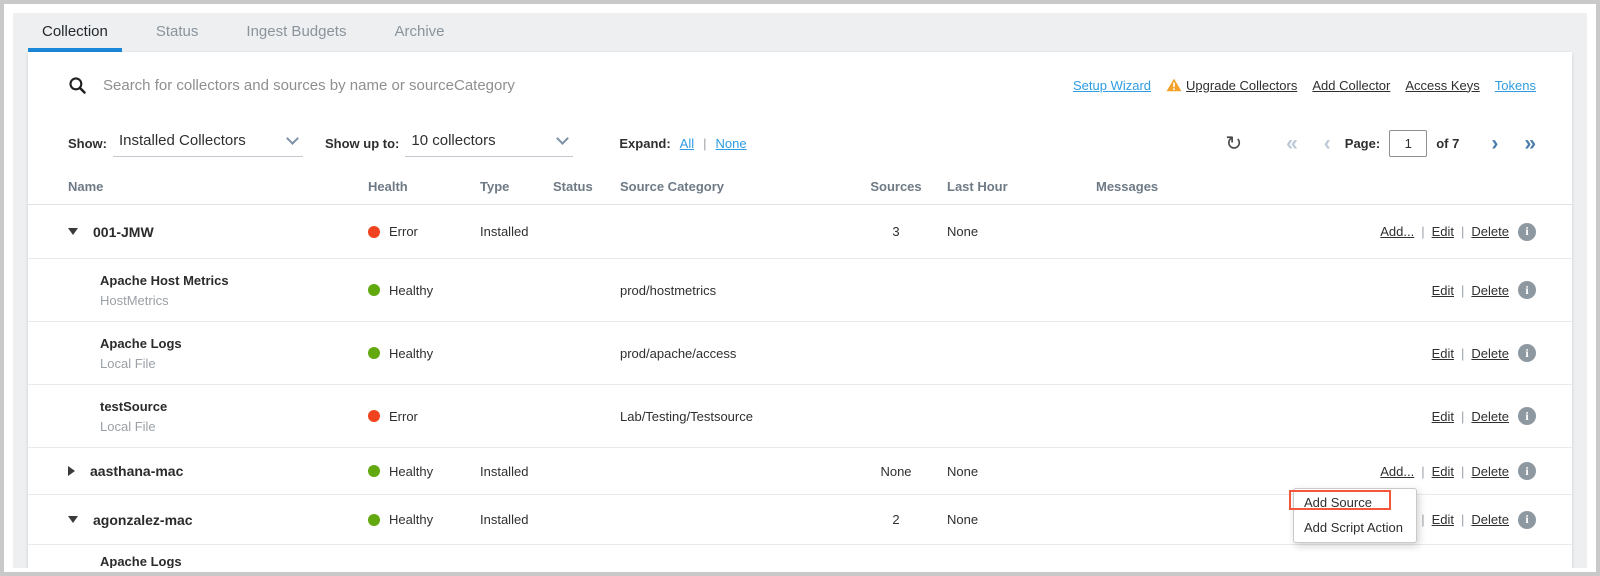  I want to click on source-row-partial: Apache Logs, so click(800, 556).